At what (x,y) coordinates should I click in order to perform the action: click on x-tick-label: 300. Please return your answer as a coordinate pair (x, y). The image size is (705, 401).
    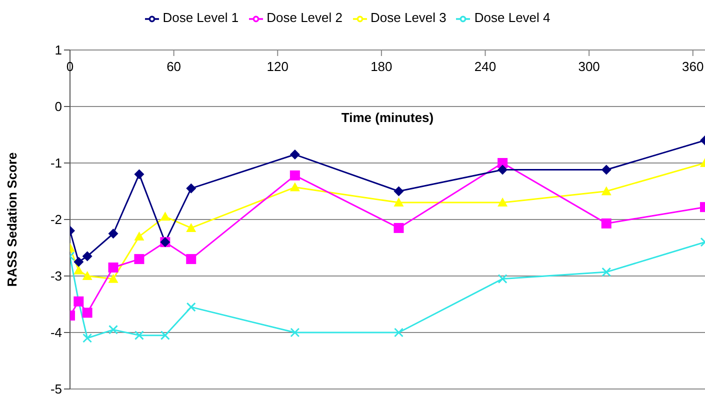
    Looking at the image, I should click on (589, 66).